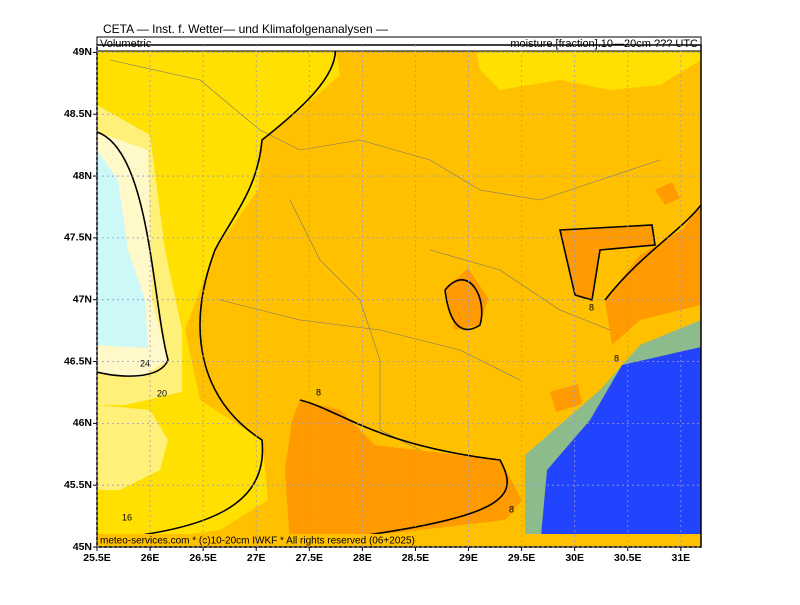 This screenshot has height=605, width=800. Describe the element at coordinates (82, 299) in the screenshot. I see `lat-tick-label: 47N` at that location.